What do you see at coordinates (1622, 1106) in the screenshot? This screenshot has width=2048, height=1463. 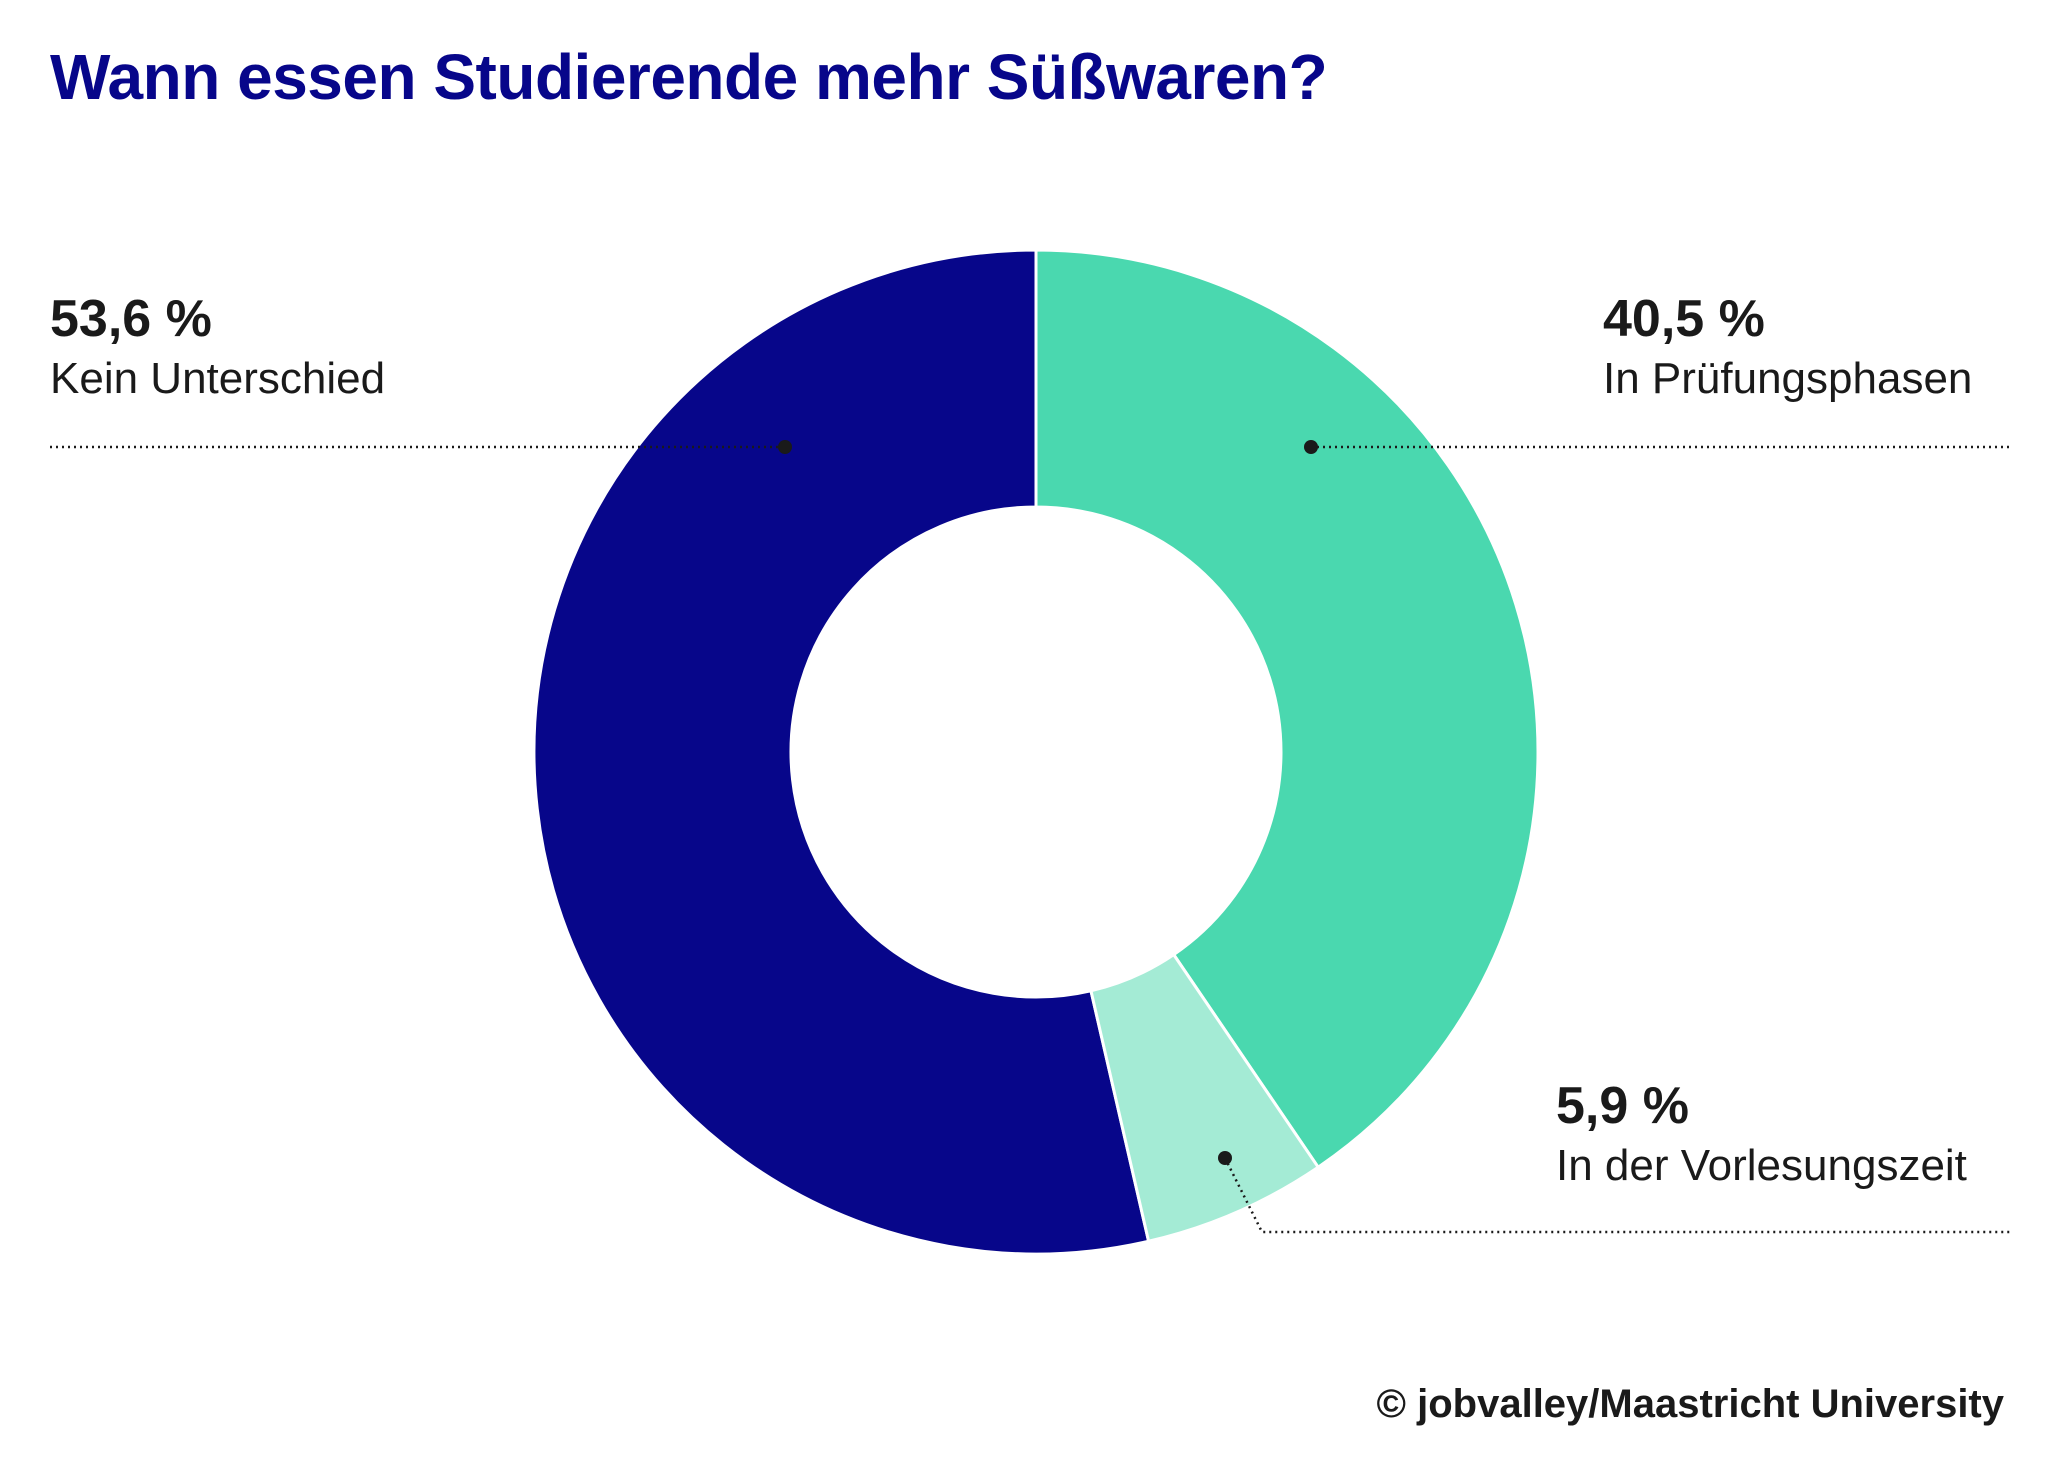 I see `slice-value-label: 5,9 %` at bounding box center [1622, 1106].